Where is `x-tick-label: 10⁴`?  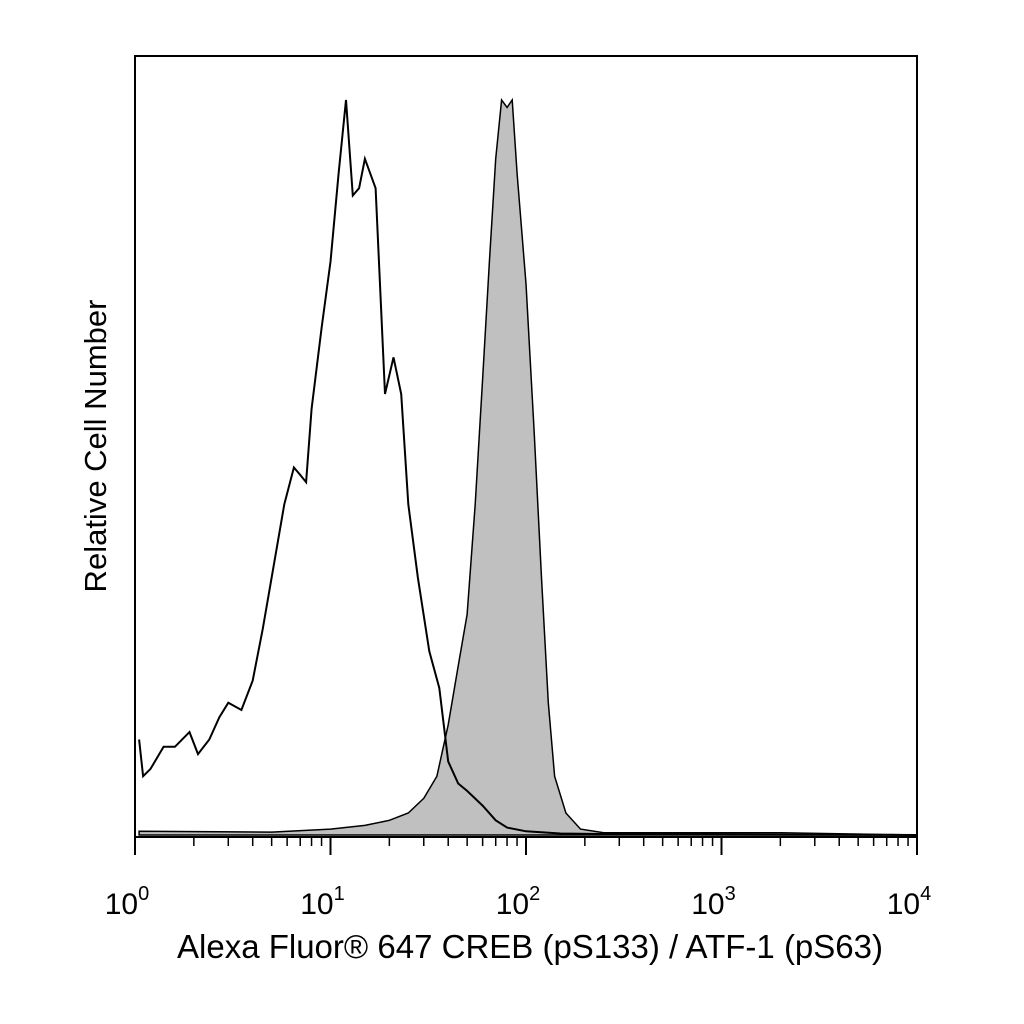 x-tick-label: 10⁴ is located at coordinates (909, 902).